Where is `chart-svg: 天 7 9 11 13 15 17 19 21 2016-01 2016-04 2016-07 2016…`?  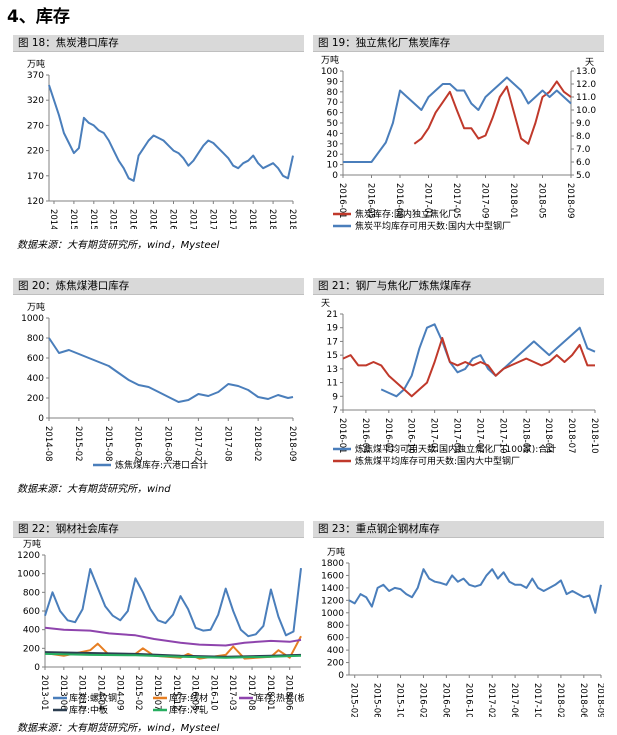
chart-svg: 天 7 9 11 13 15 17 19 21 2016-01 2016-04 2016-07 2016… is located at coordinates (460, 383).